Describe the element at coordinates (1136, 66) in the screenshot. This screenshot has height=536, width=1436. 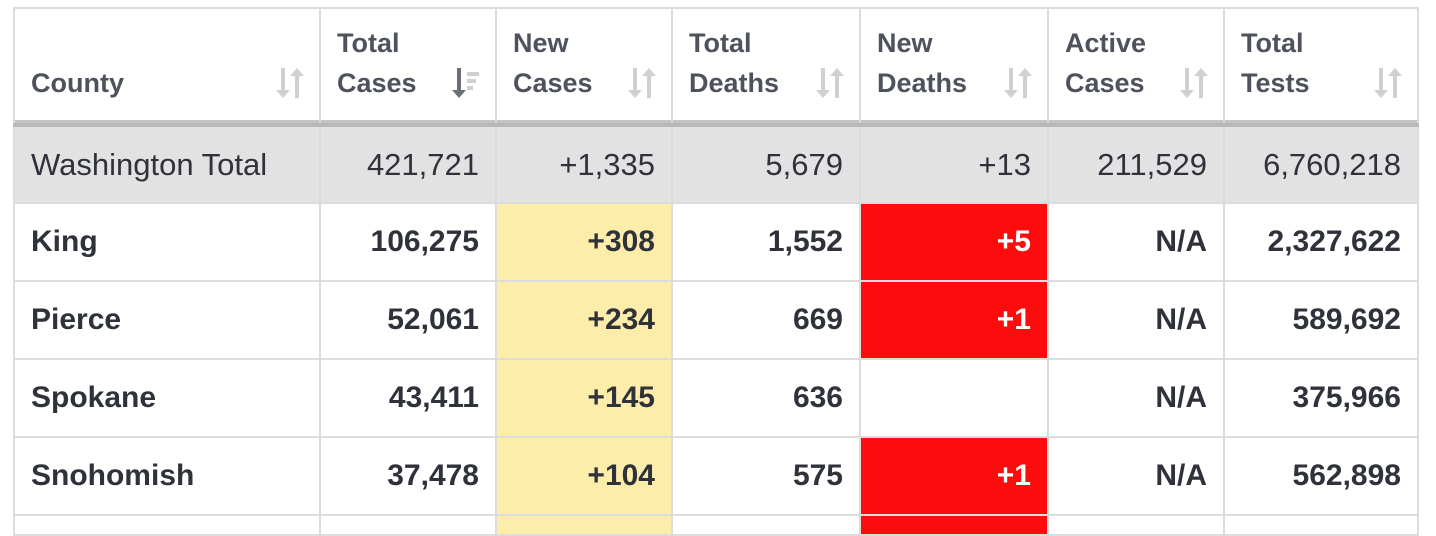
I see `col-header-active-cases: Active Cases` at that location.